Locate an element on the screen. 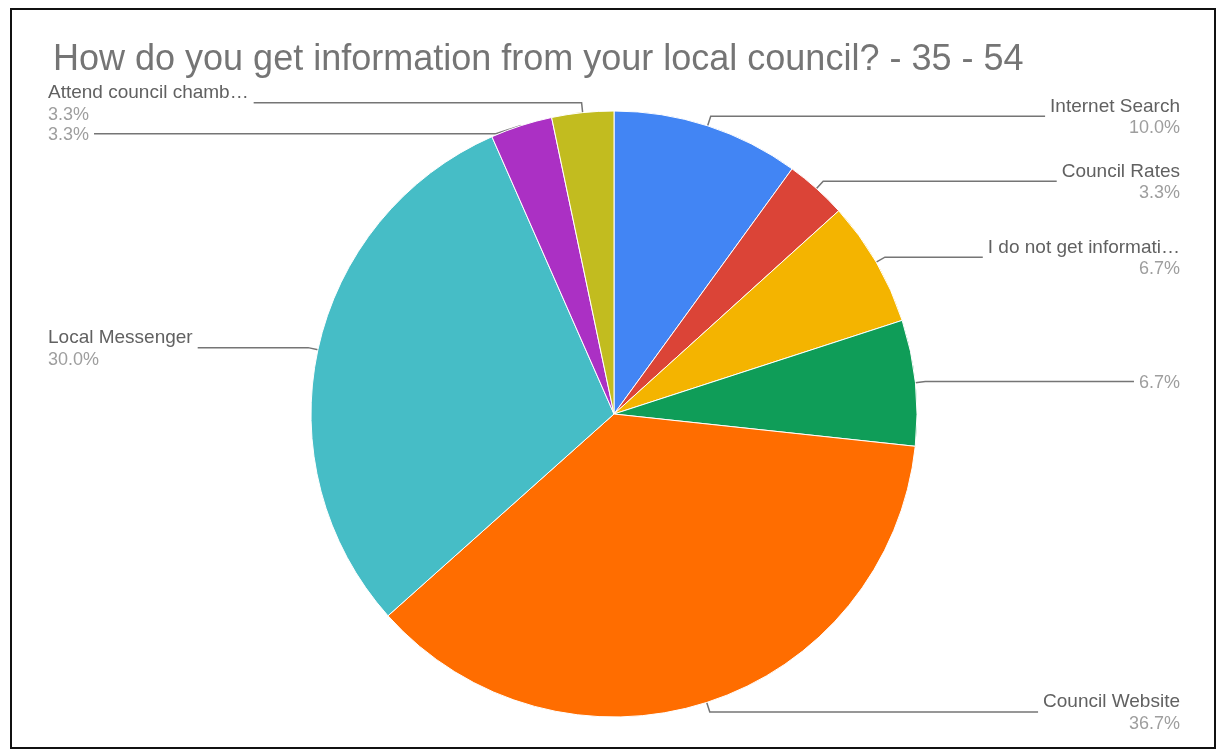  data-label: 10.0% is located at coordinates (1154, 127).